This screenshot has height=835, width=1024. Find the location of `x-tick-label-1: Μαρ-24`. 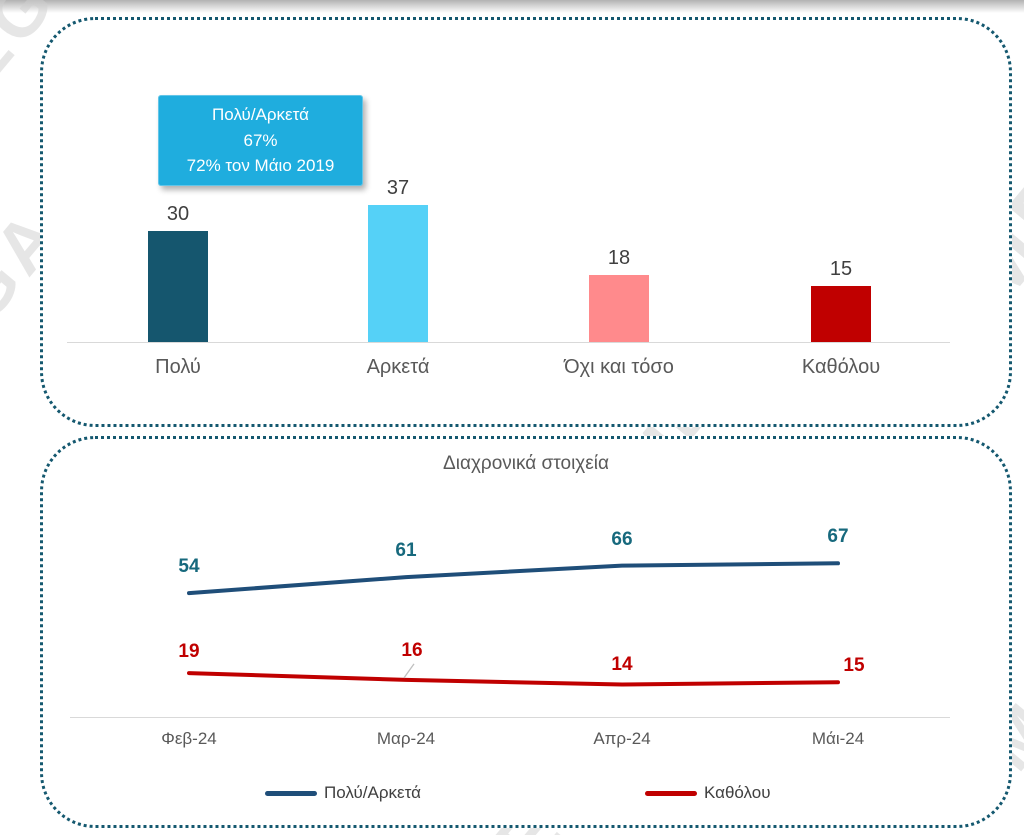

x-tick-label-1: Μαρ-24 is located at coordinates (406, 738).